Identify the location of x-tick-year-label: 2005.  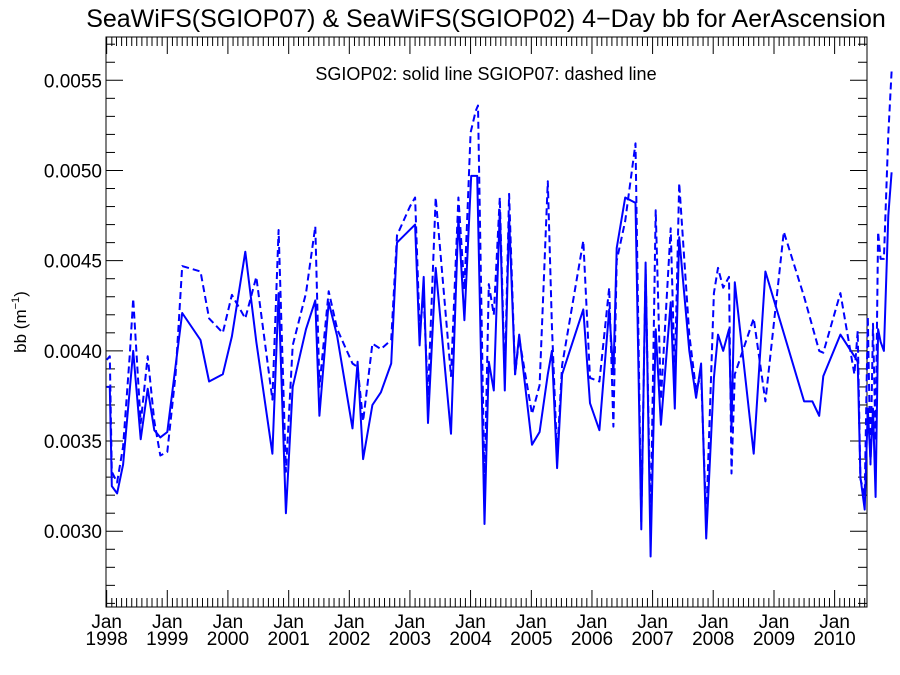
(531, 639).